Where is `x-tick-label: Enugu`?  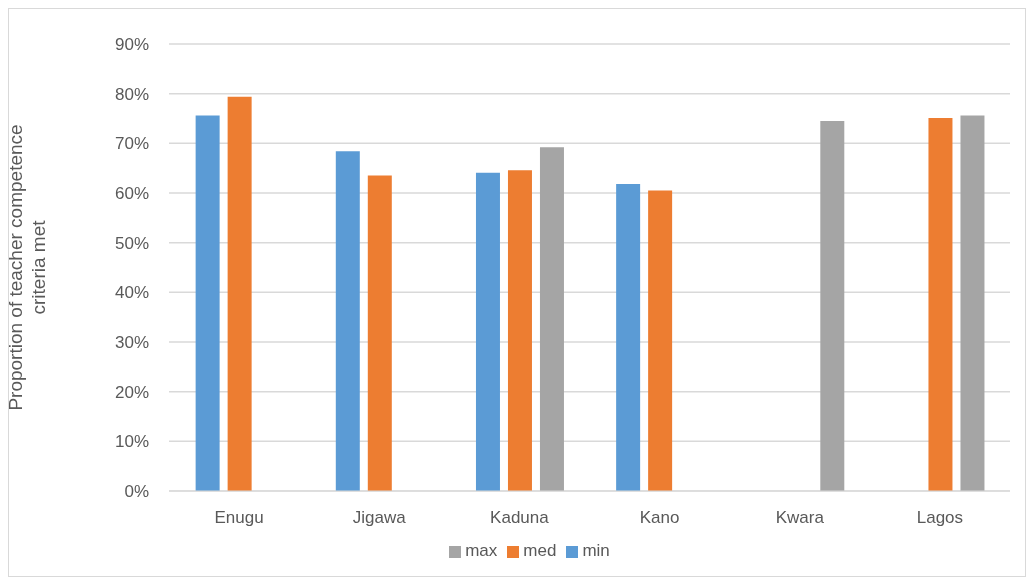
x-tick-label: Enugu is located at coordinates (239, 518).